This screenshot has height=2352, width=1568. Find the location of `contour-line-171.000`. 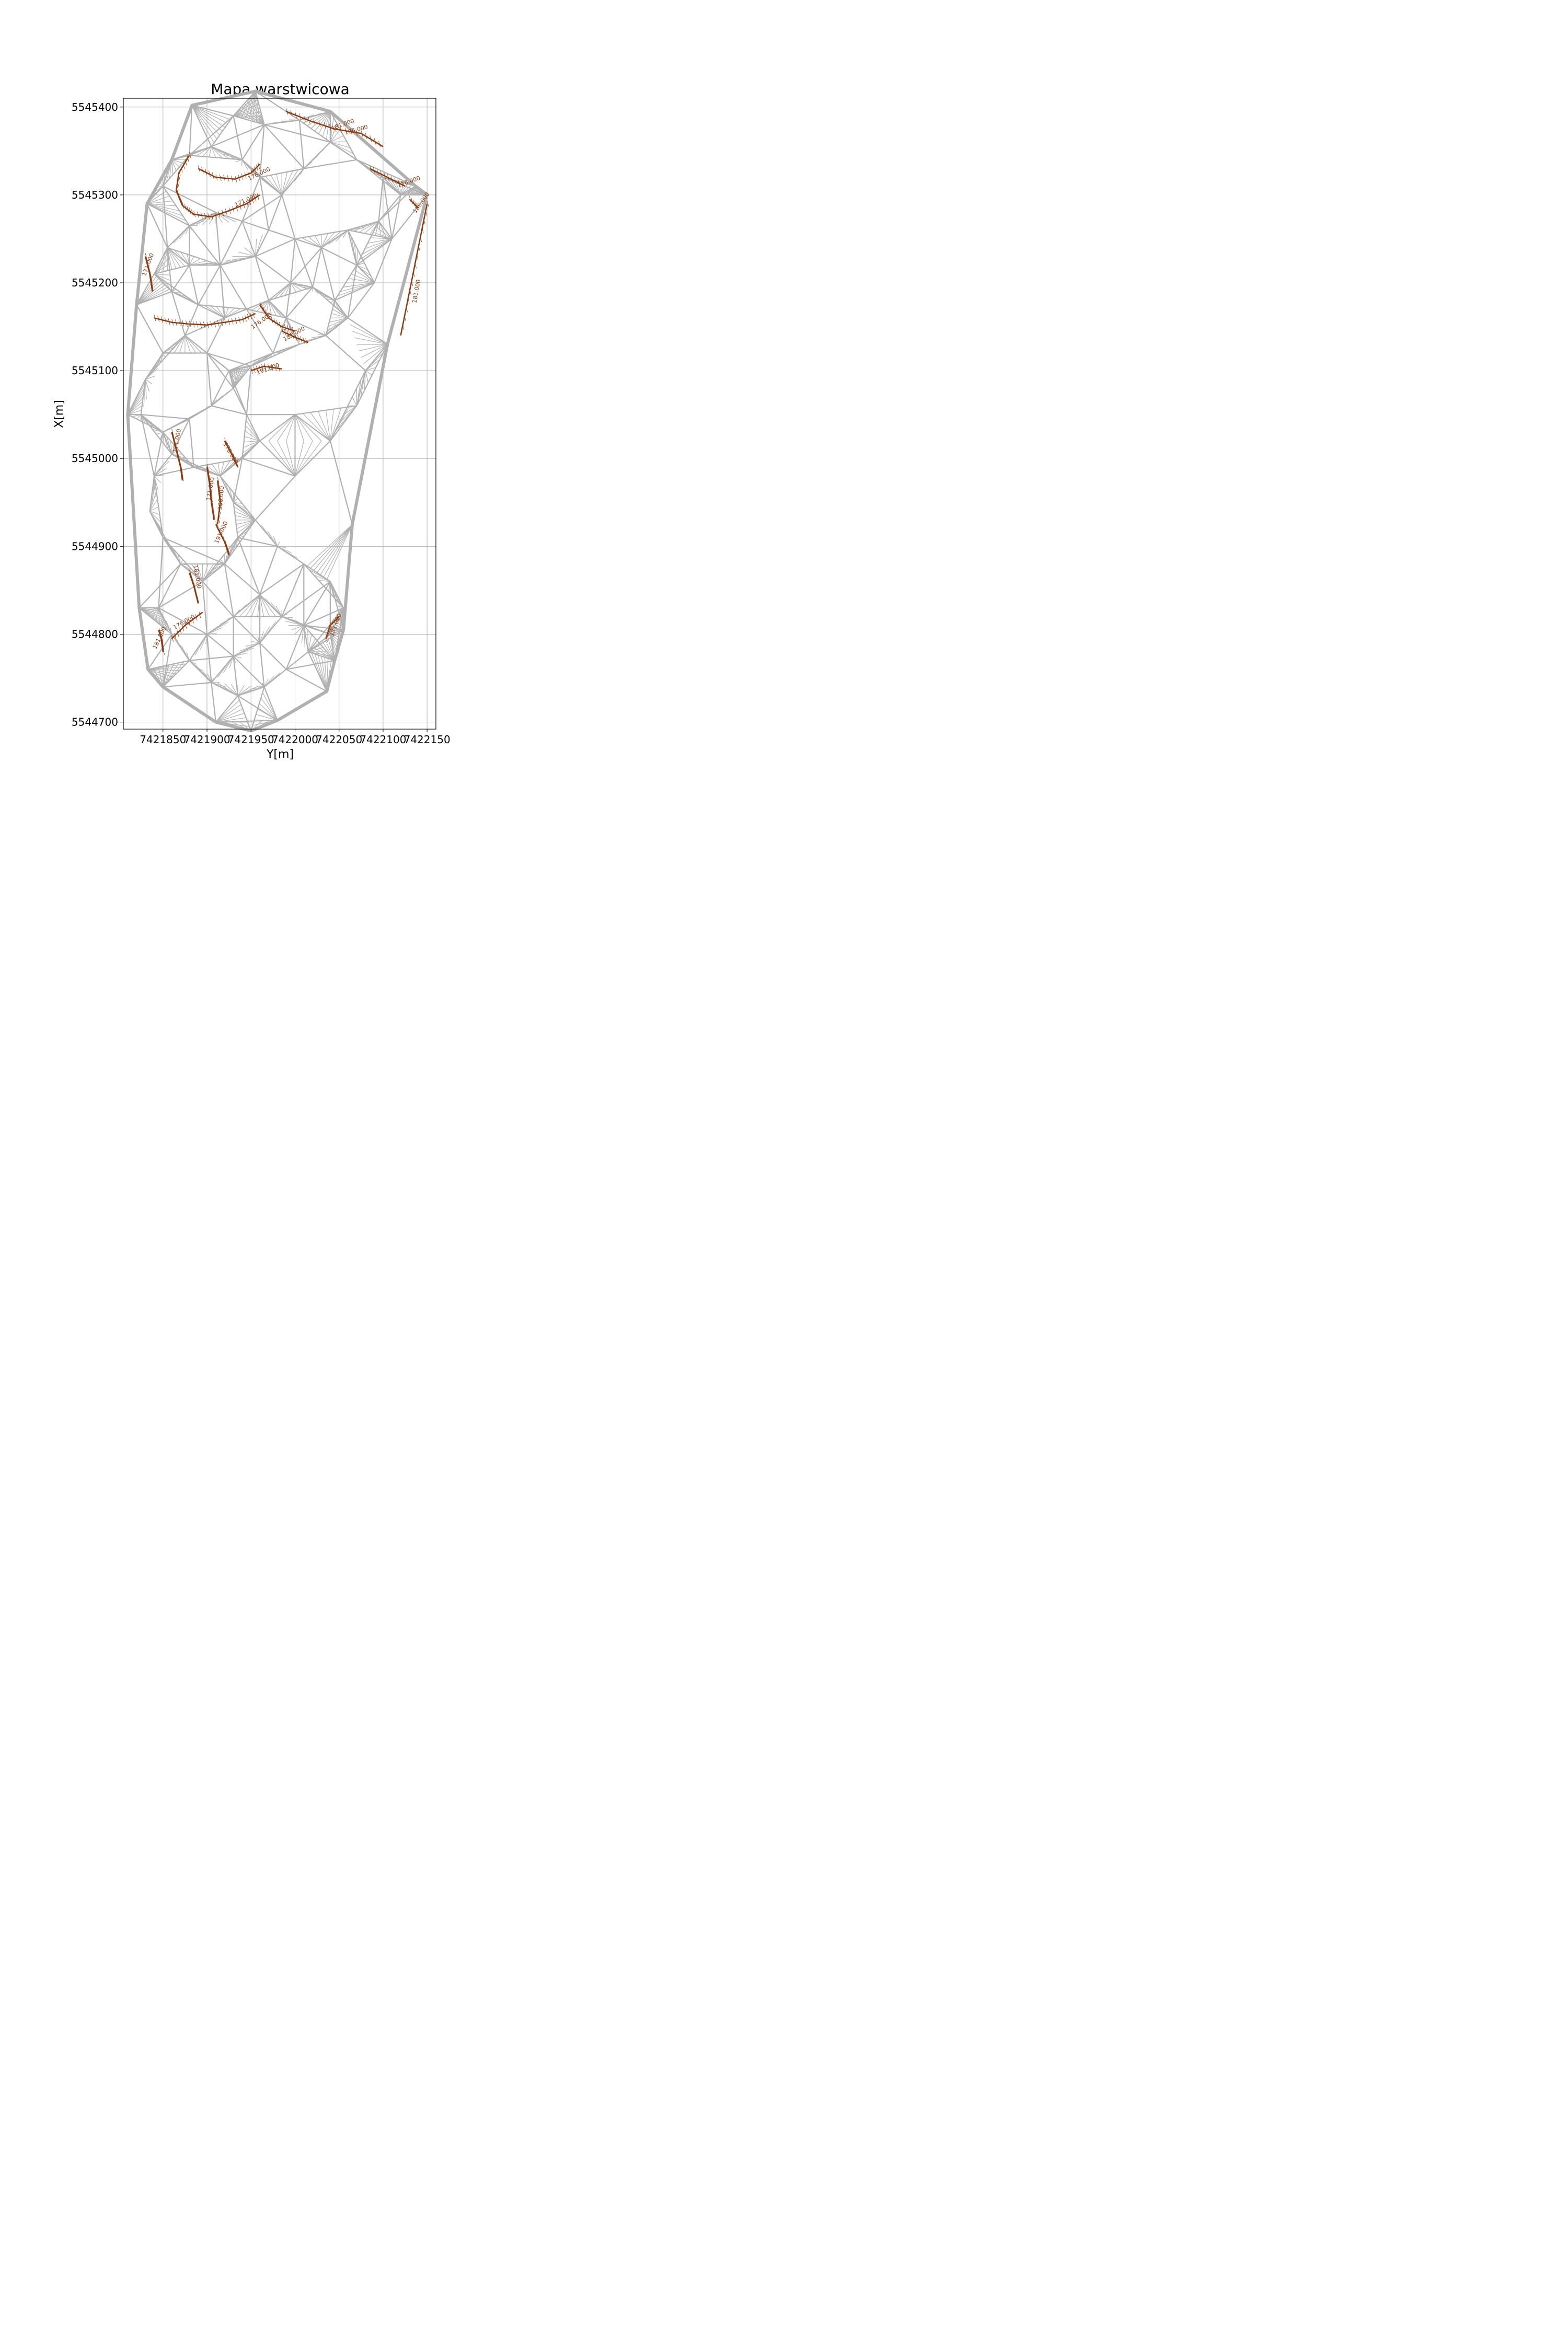

contour-line-171.000 is located at coordinates (148, 274).